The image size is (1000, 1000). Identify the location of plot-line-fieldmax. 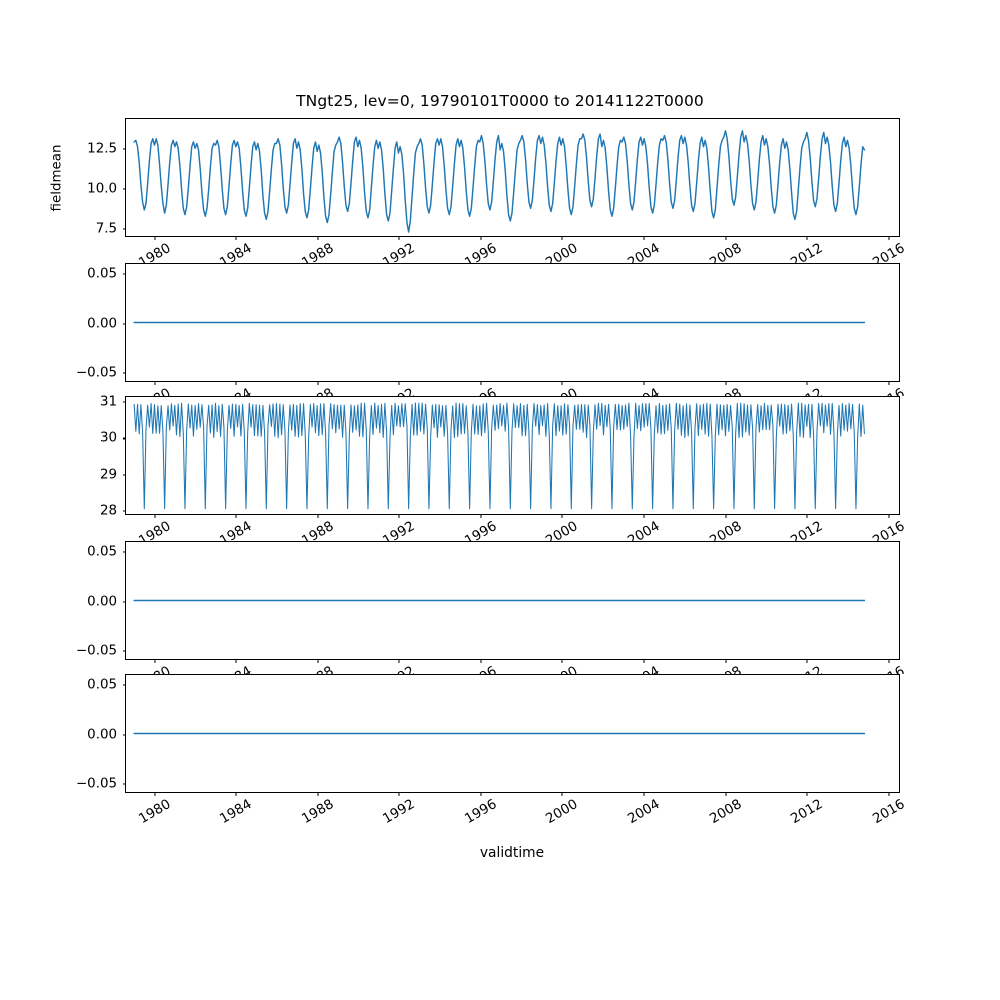
(512, 455).